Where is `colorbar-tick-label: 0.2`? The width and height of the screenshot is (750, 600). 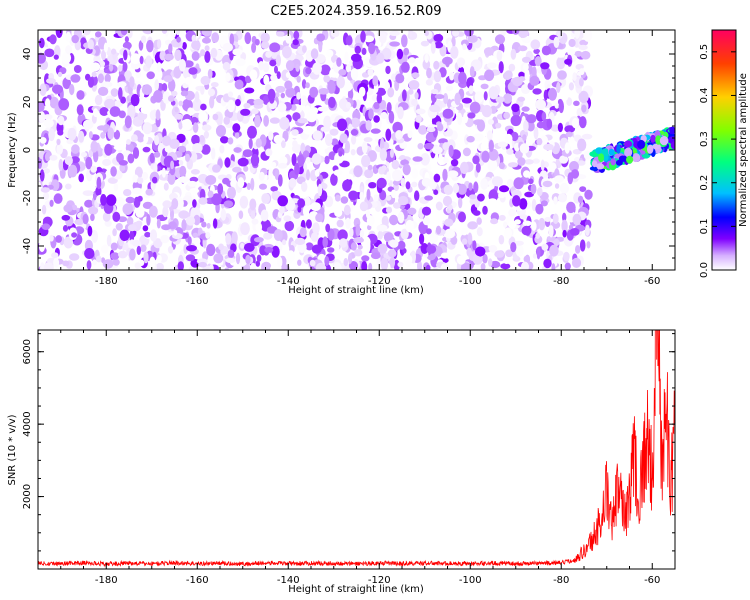
colorbar-tick-label: 0.2 is located at coordinates (704, 183).